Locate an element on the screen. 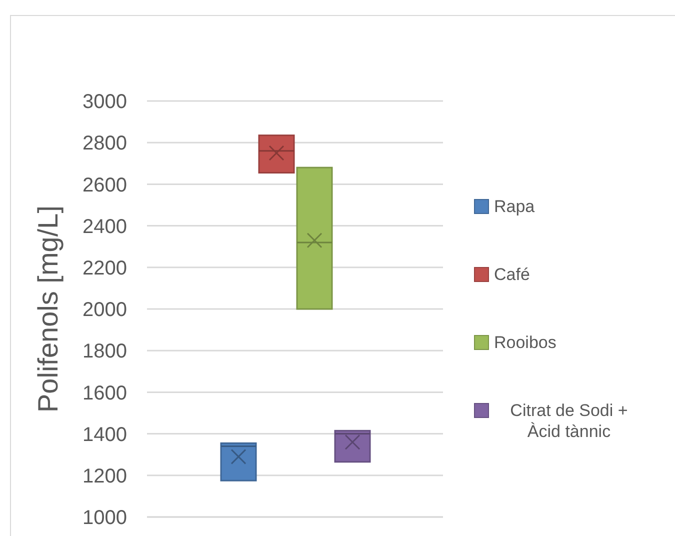 This screenshot has height=536, width=675. legend-label: Citrat de Sodi + Àcid tànnic is located at coordinates (569, 421).